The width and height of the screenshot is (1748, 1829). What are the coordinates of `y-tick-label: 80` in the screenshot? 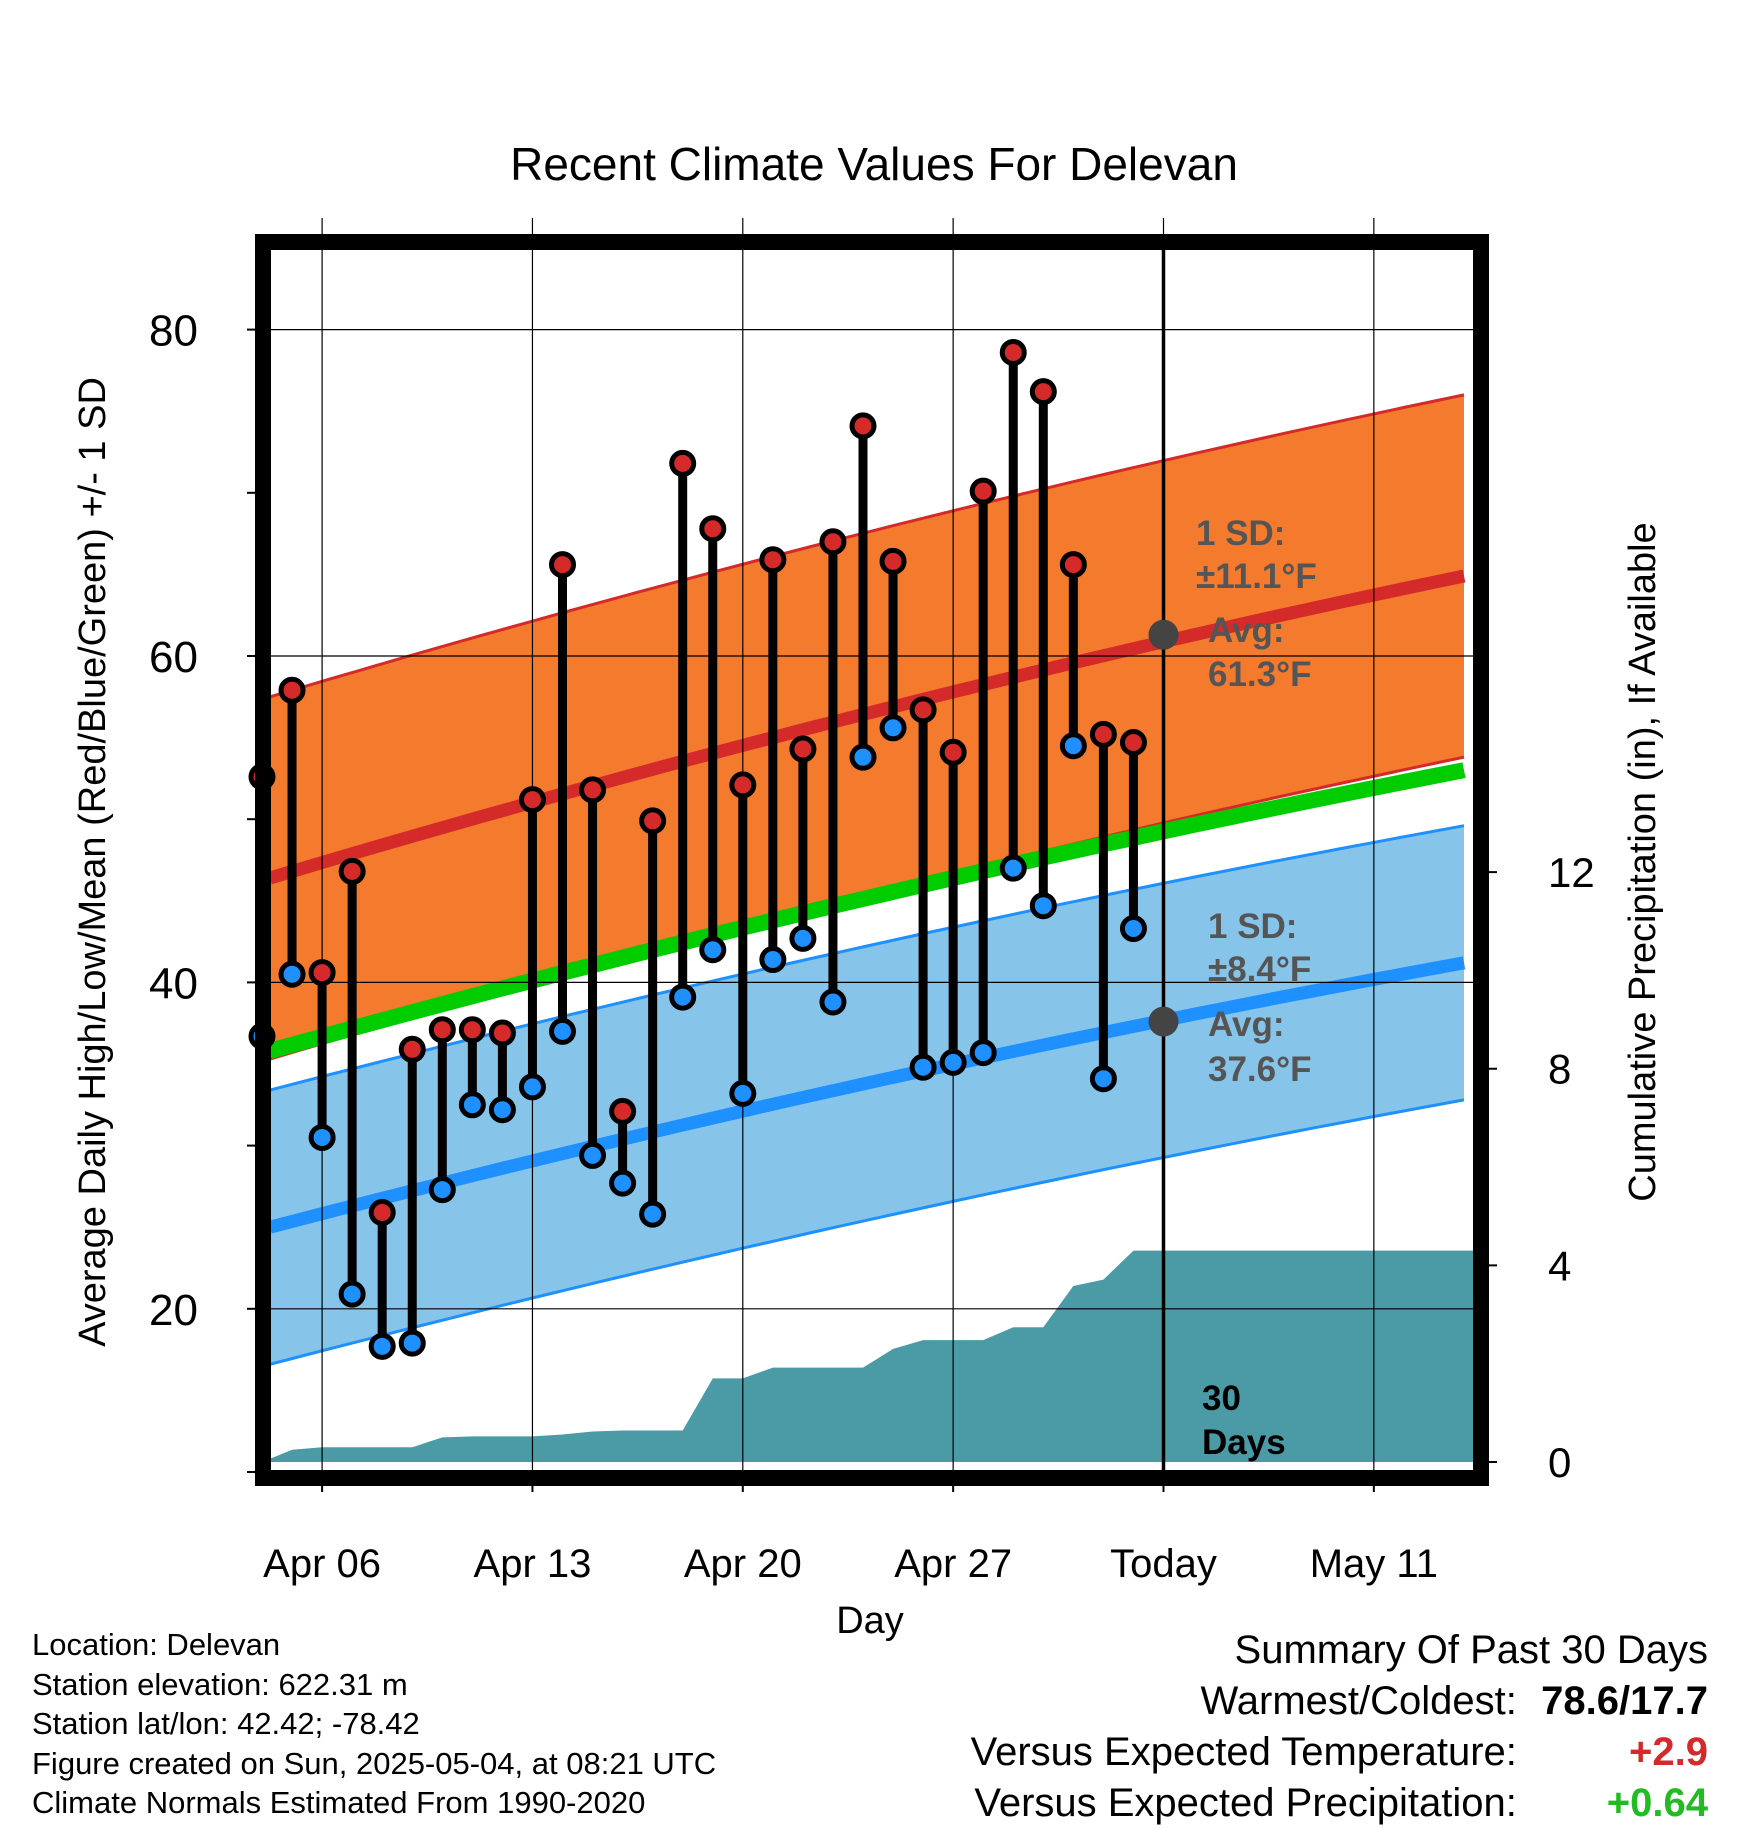 It's located at (173, 331).